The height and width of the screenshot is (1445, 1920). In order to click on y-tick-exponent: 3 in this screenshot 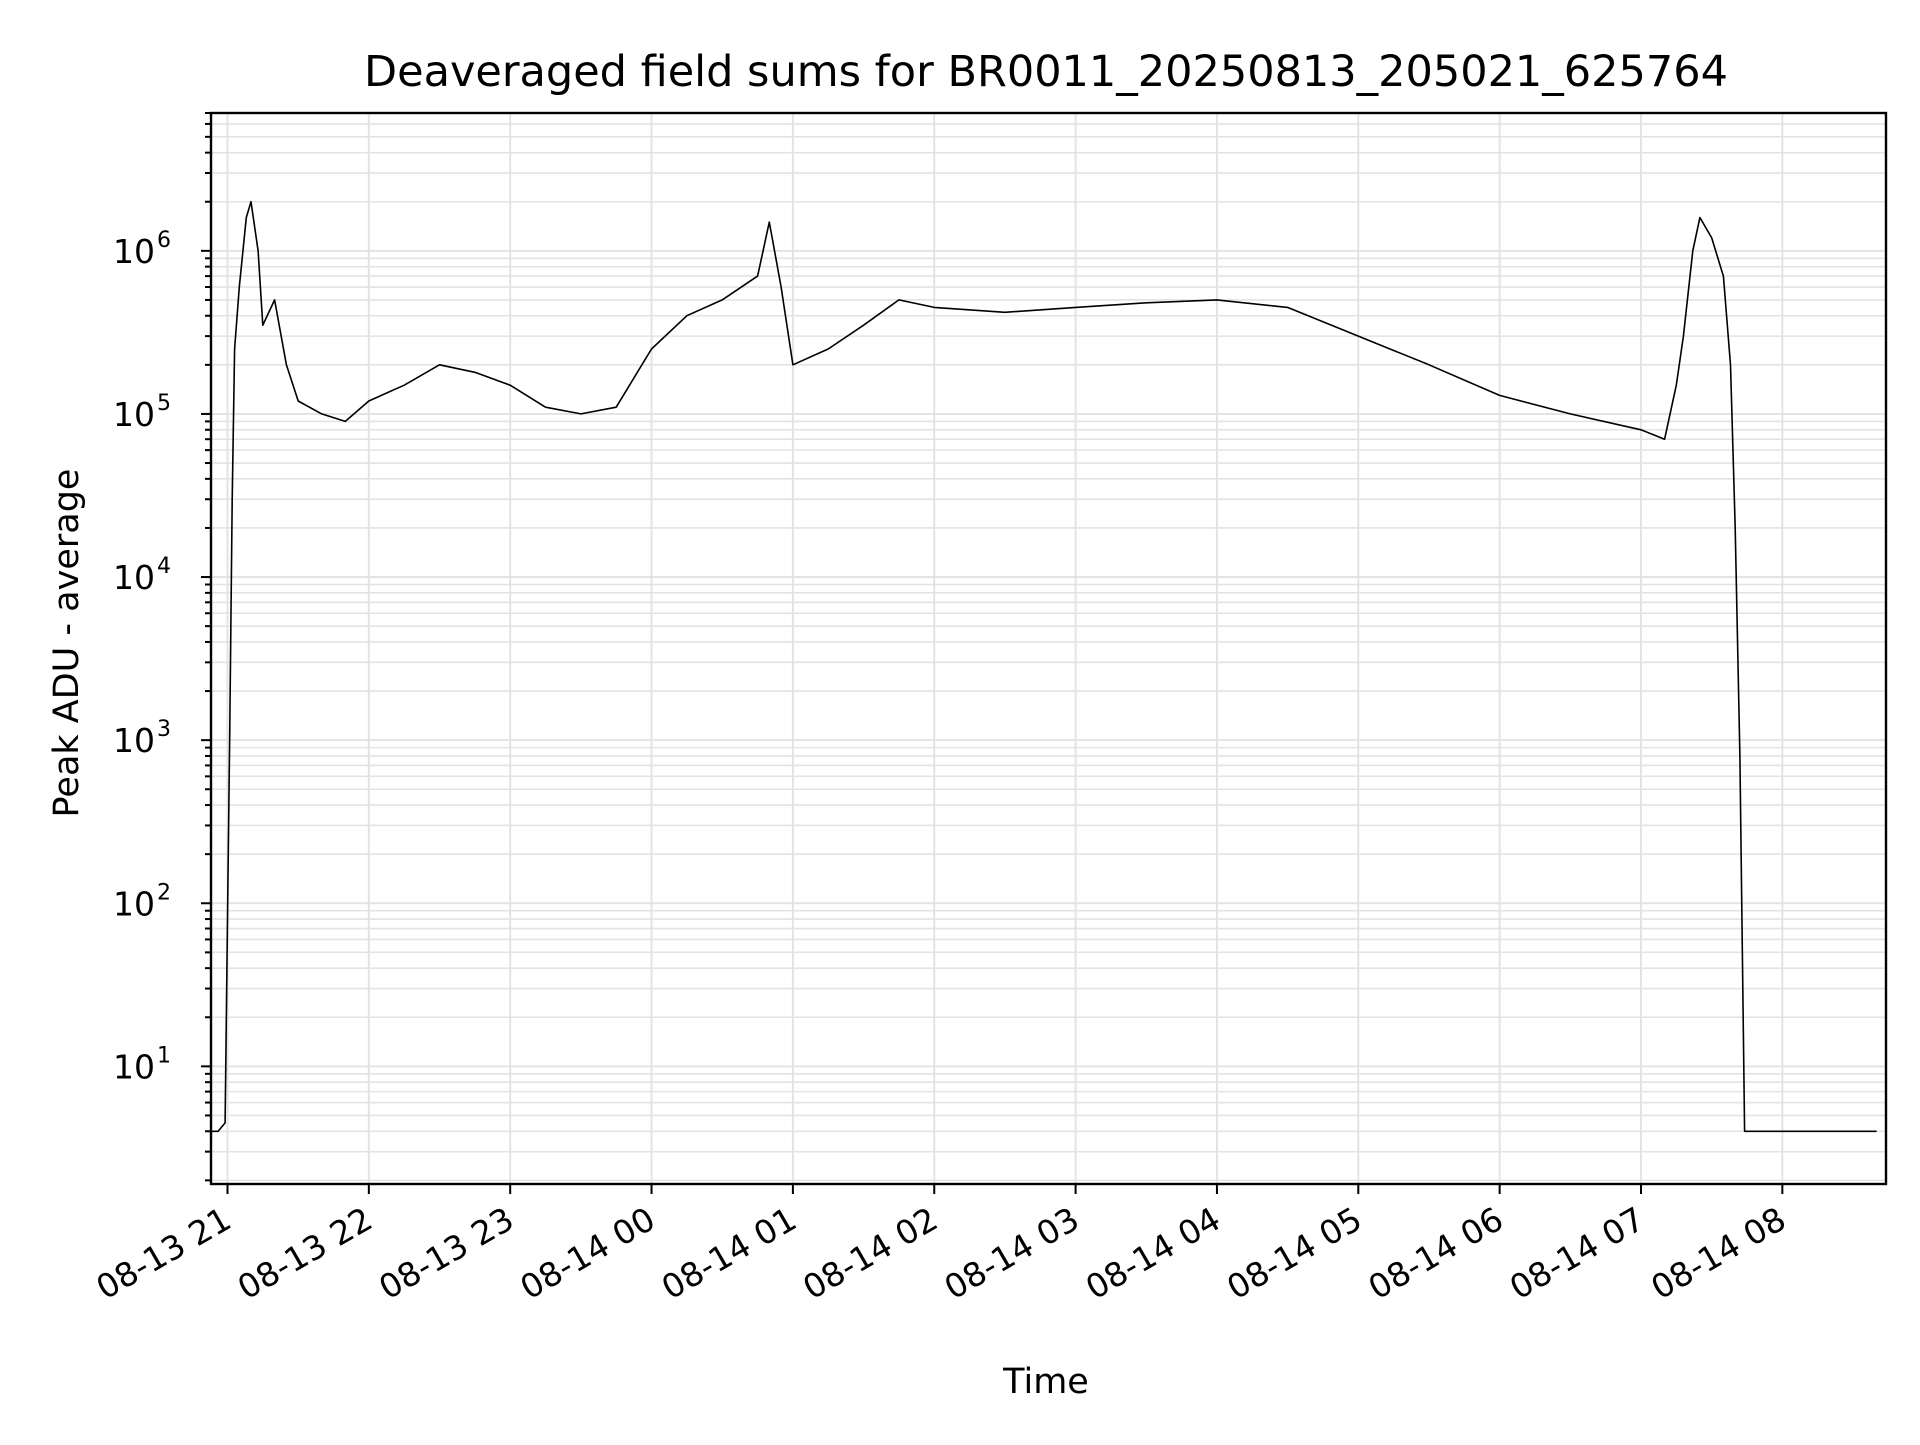, I will do `click(164, 729)`.